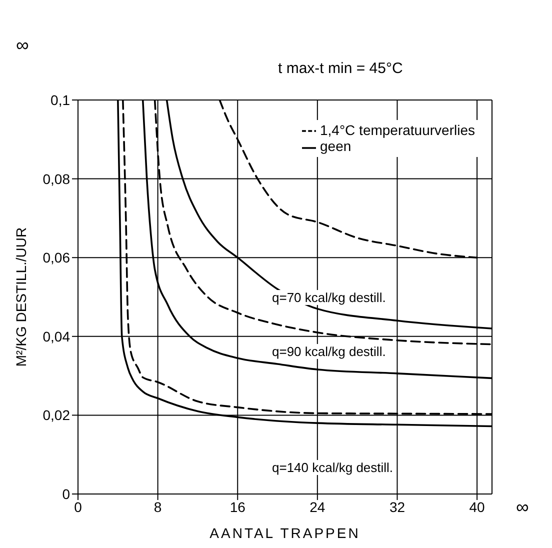 The width and height of the screenshot is (552, 548). I want to click on x-tick-label: 32, so click(397, 506).